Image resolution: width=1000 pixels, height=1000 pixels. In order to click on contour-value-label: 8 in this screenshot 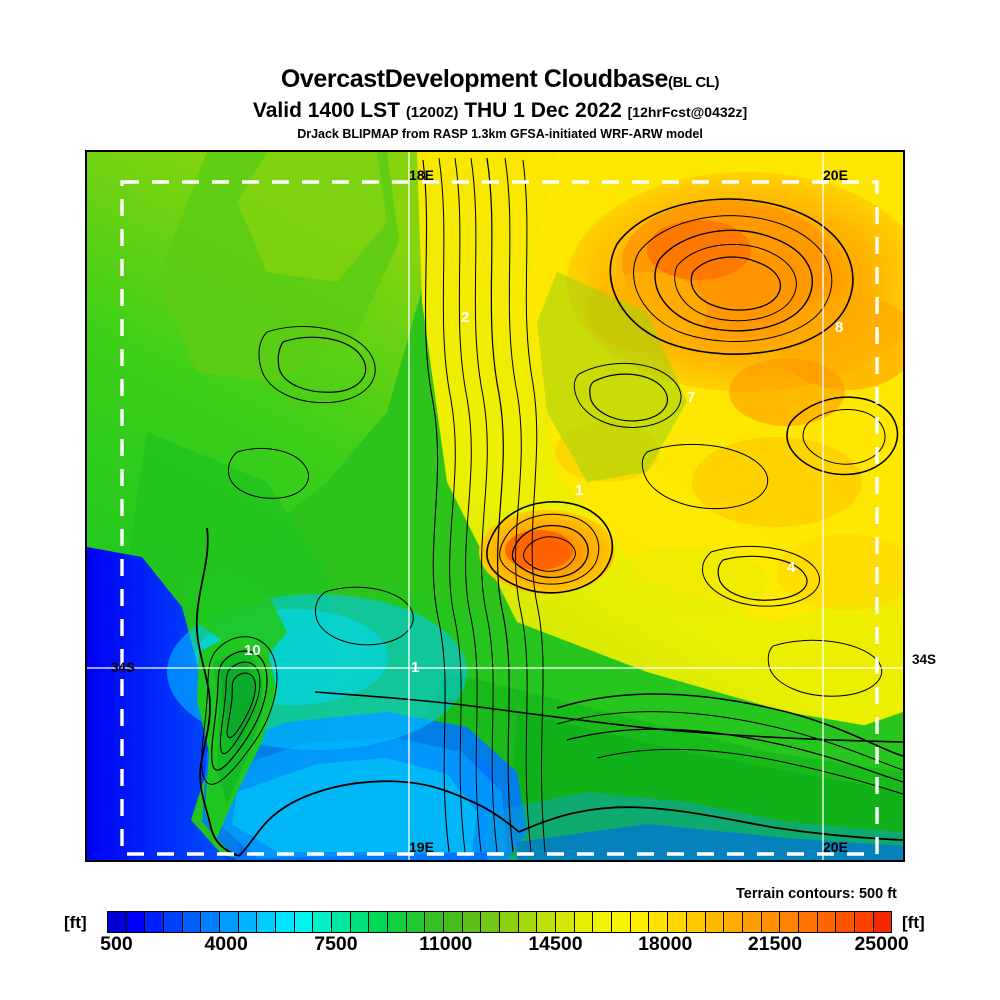, I will do `click(839, 327)`.